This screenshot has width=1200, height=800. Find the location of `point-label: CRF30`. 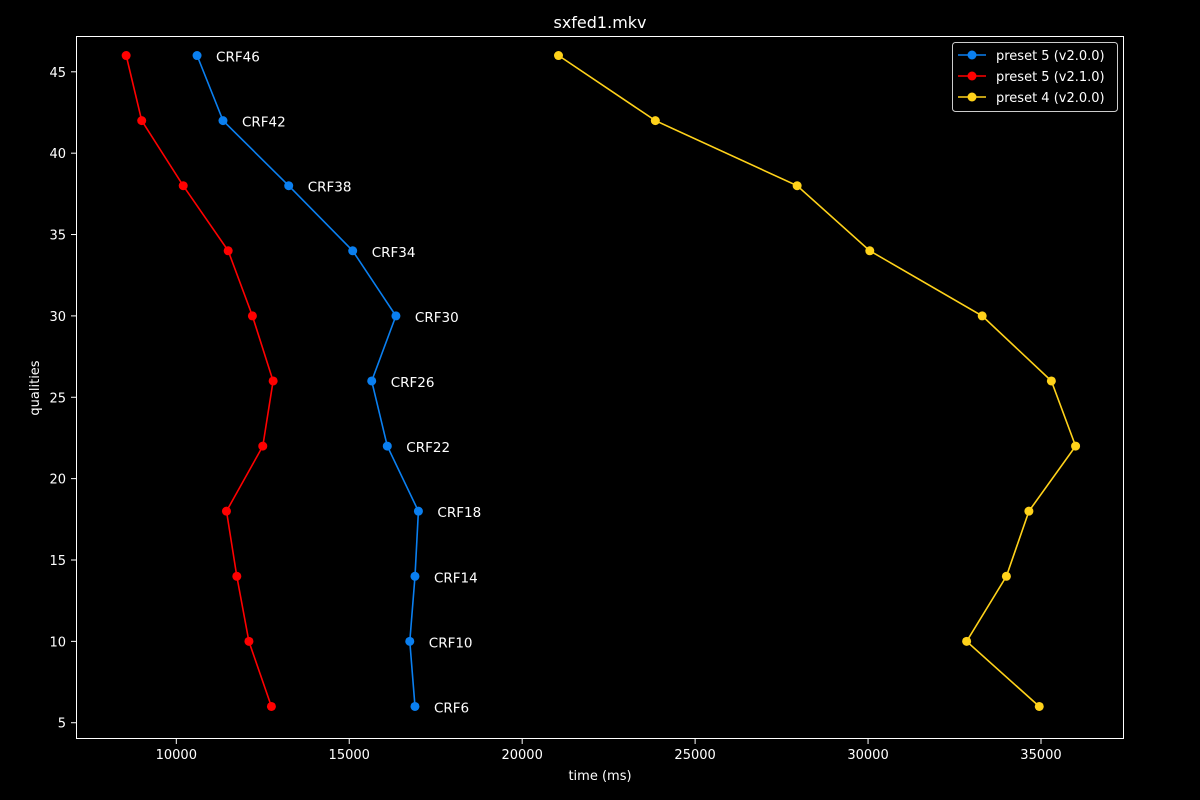

point-label: CRF30 is located at coordinates (437, 318).